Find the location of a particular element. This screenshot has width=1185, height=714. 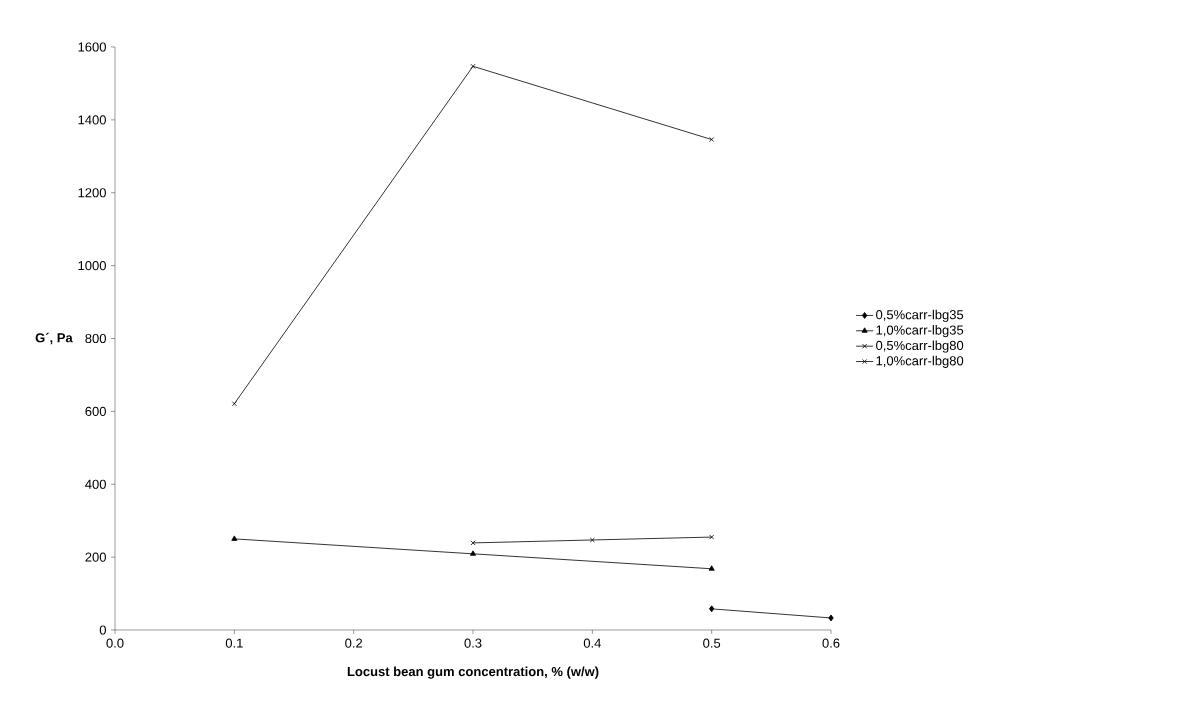

x-tick-label: 0.3 is located at coordinates (473, 643).